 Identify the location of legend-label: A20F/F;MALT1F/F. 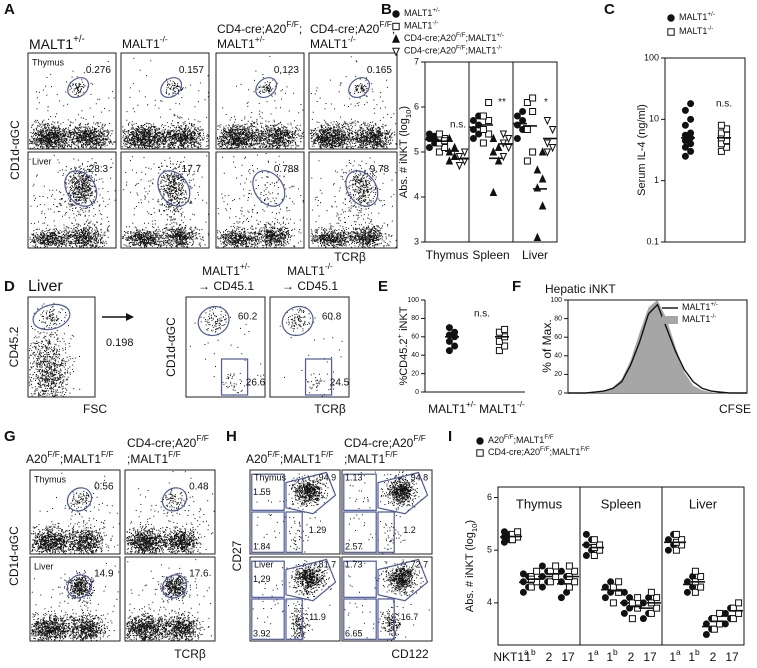
(521, 439).